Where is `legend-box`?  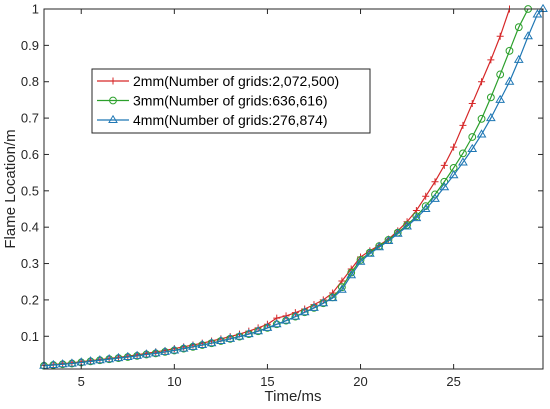
legend-box is located at coordinates (231, 101).